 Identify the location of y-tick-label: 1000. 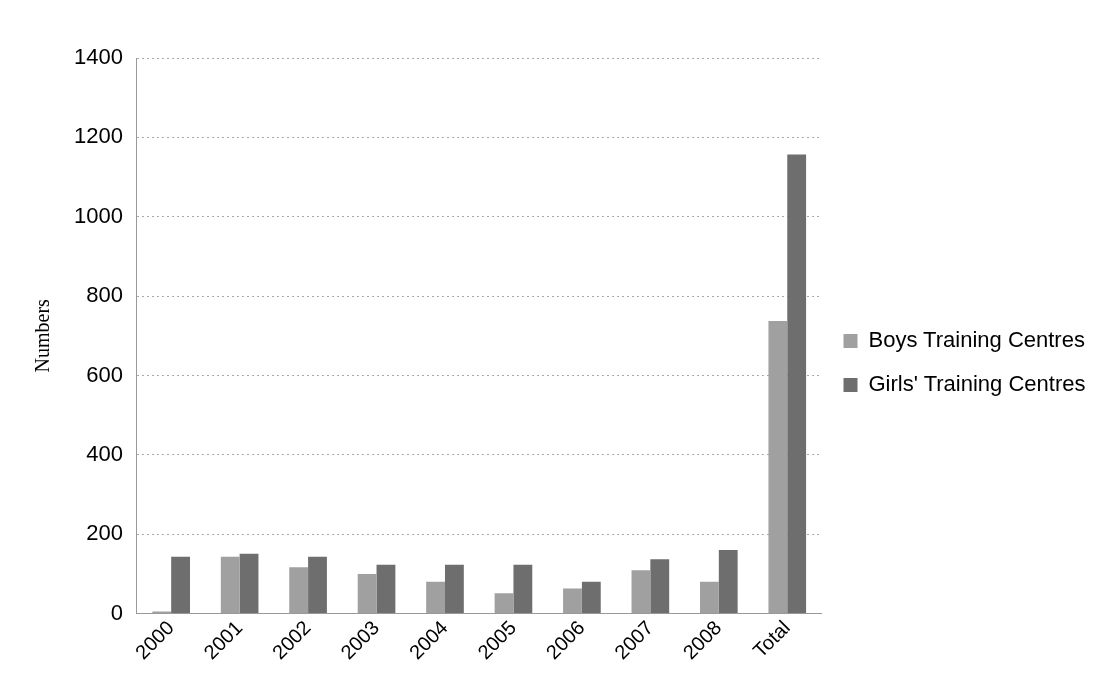
(98, 215).